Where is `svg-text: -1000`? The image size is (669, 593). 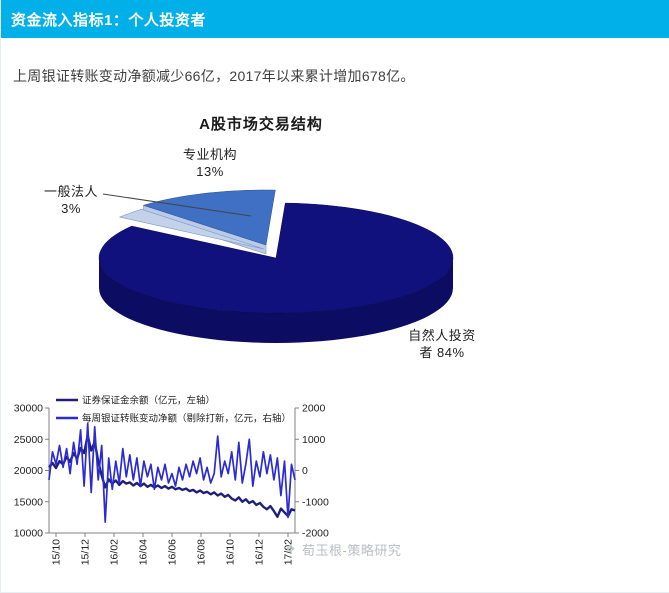 svg-text: -1000 is located at coordinates (315, 502).